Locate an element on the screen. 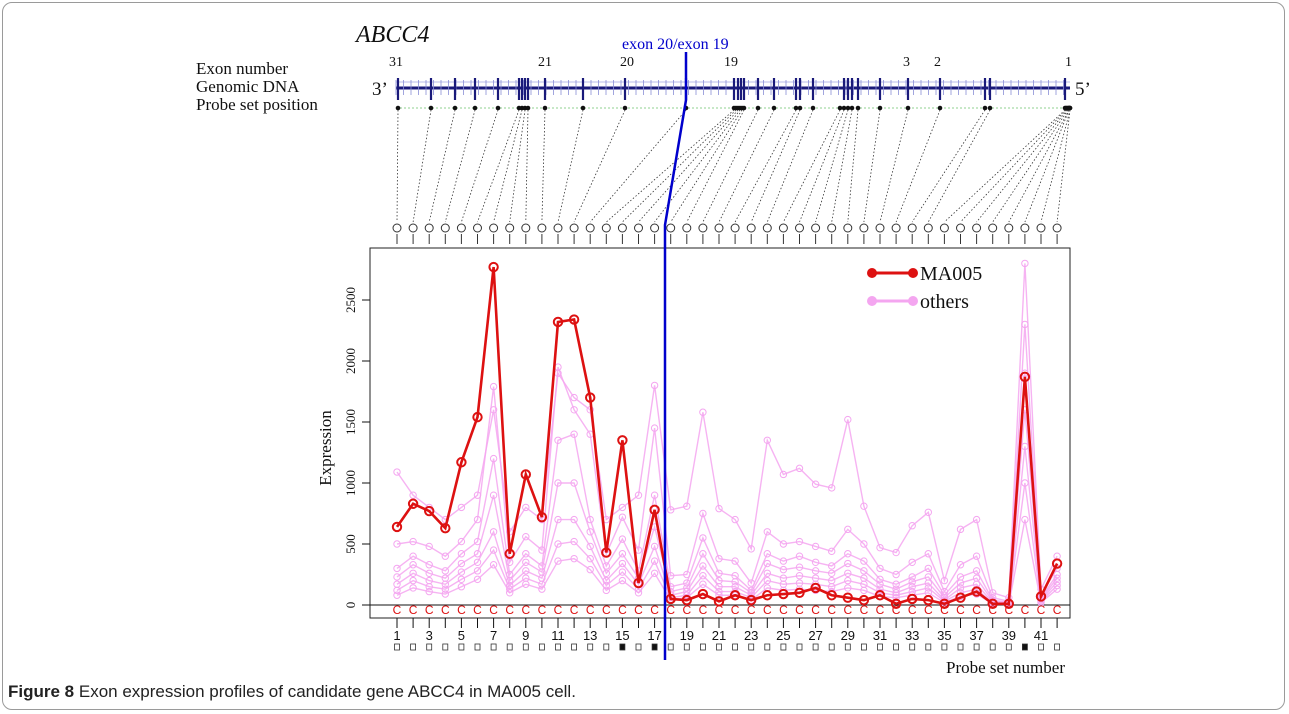 The width and height of the screenshot is (1289, 714). row-label-exon-number: Exon number is located at coordinates (242, 68).